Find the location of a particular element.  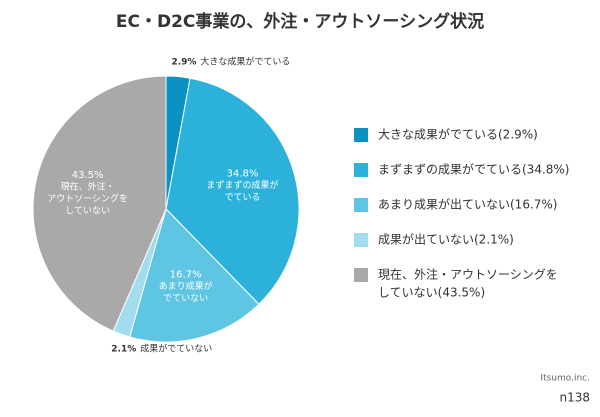

slice-label: 2.9% 大きな成果がでている is located at coordinates (230, 61).